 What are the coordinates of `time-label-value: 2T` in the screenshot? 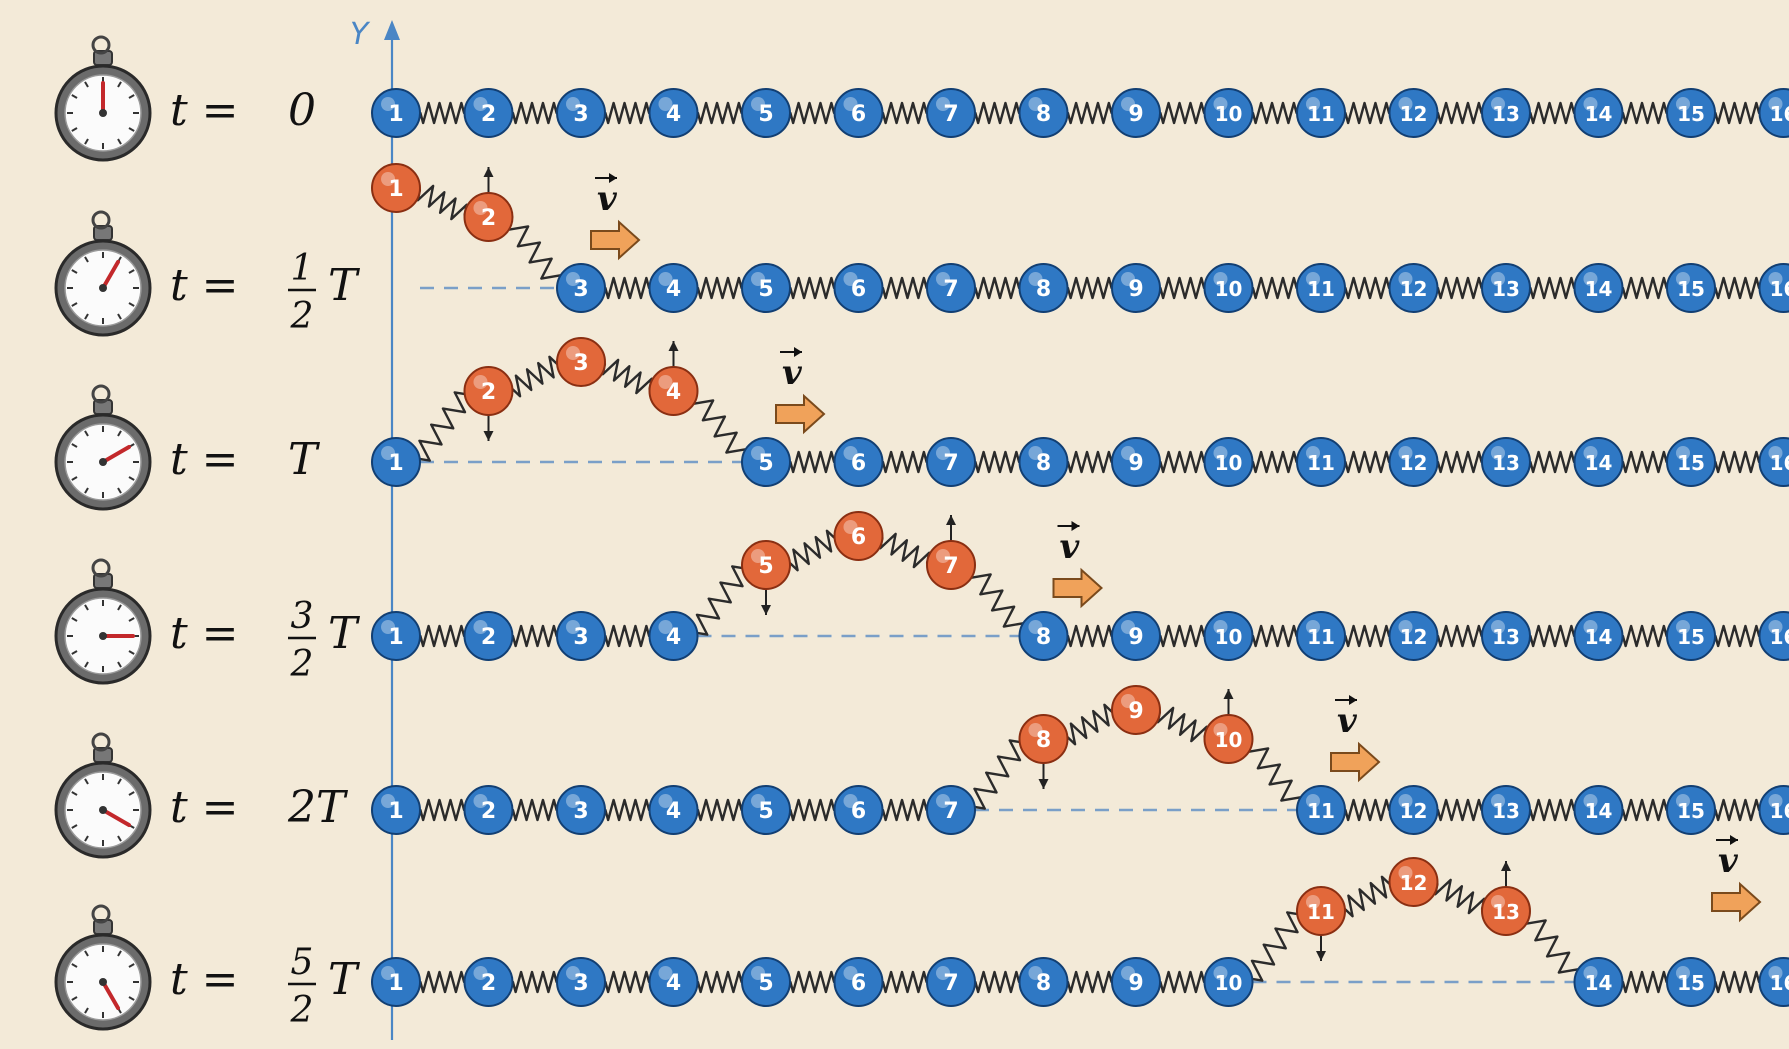 It's located at (318, 807).